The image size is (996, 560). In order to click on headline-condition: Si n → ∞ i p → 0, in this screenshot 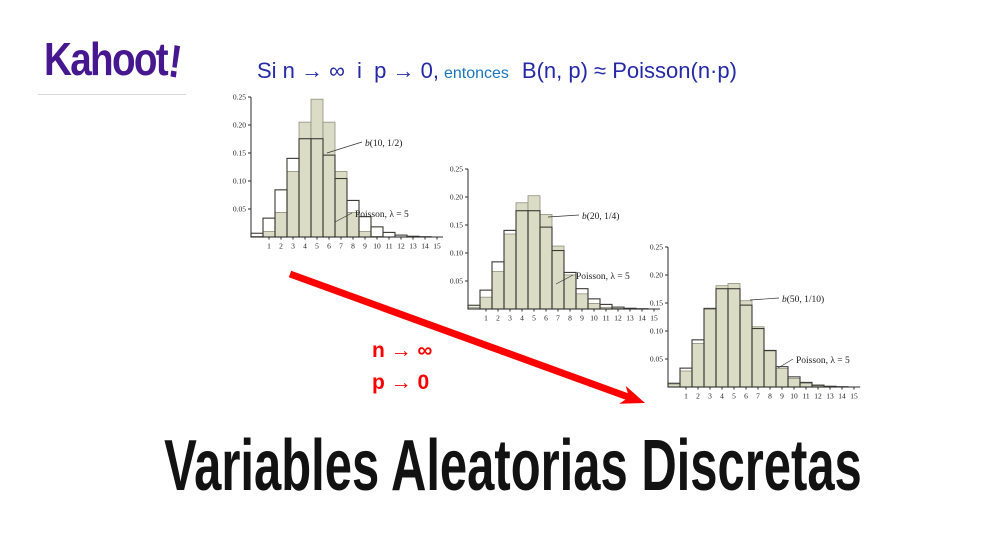, I will do `click(348, 70)`.